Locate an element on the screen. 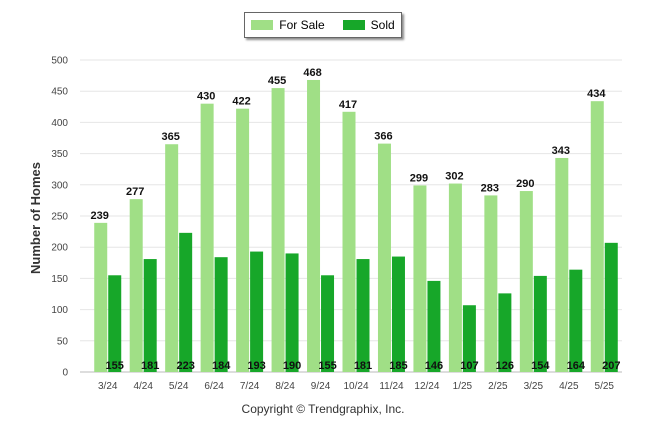  bar-for-sale-3/24 is located at coordinates (101, 297).